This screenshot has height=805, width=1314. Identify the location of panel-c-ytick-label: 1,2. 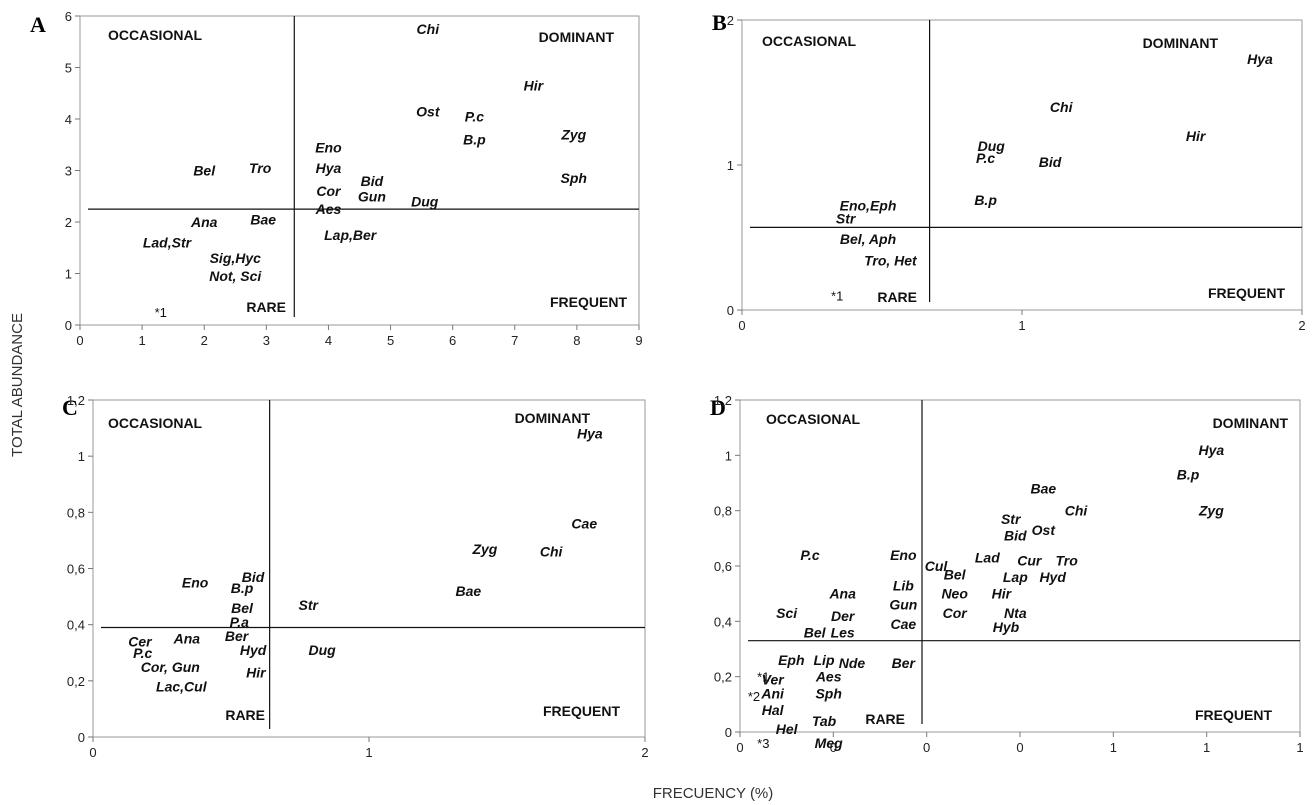
(76, 400).